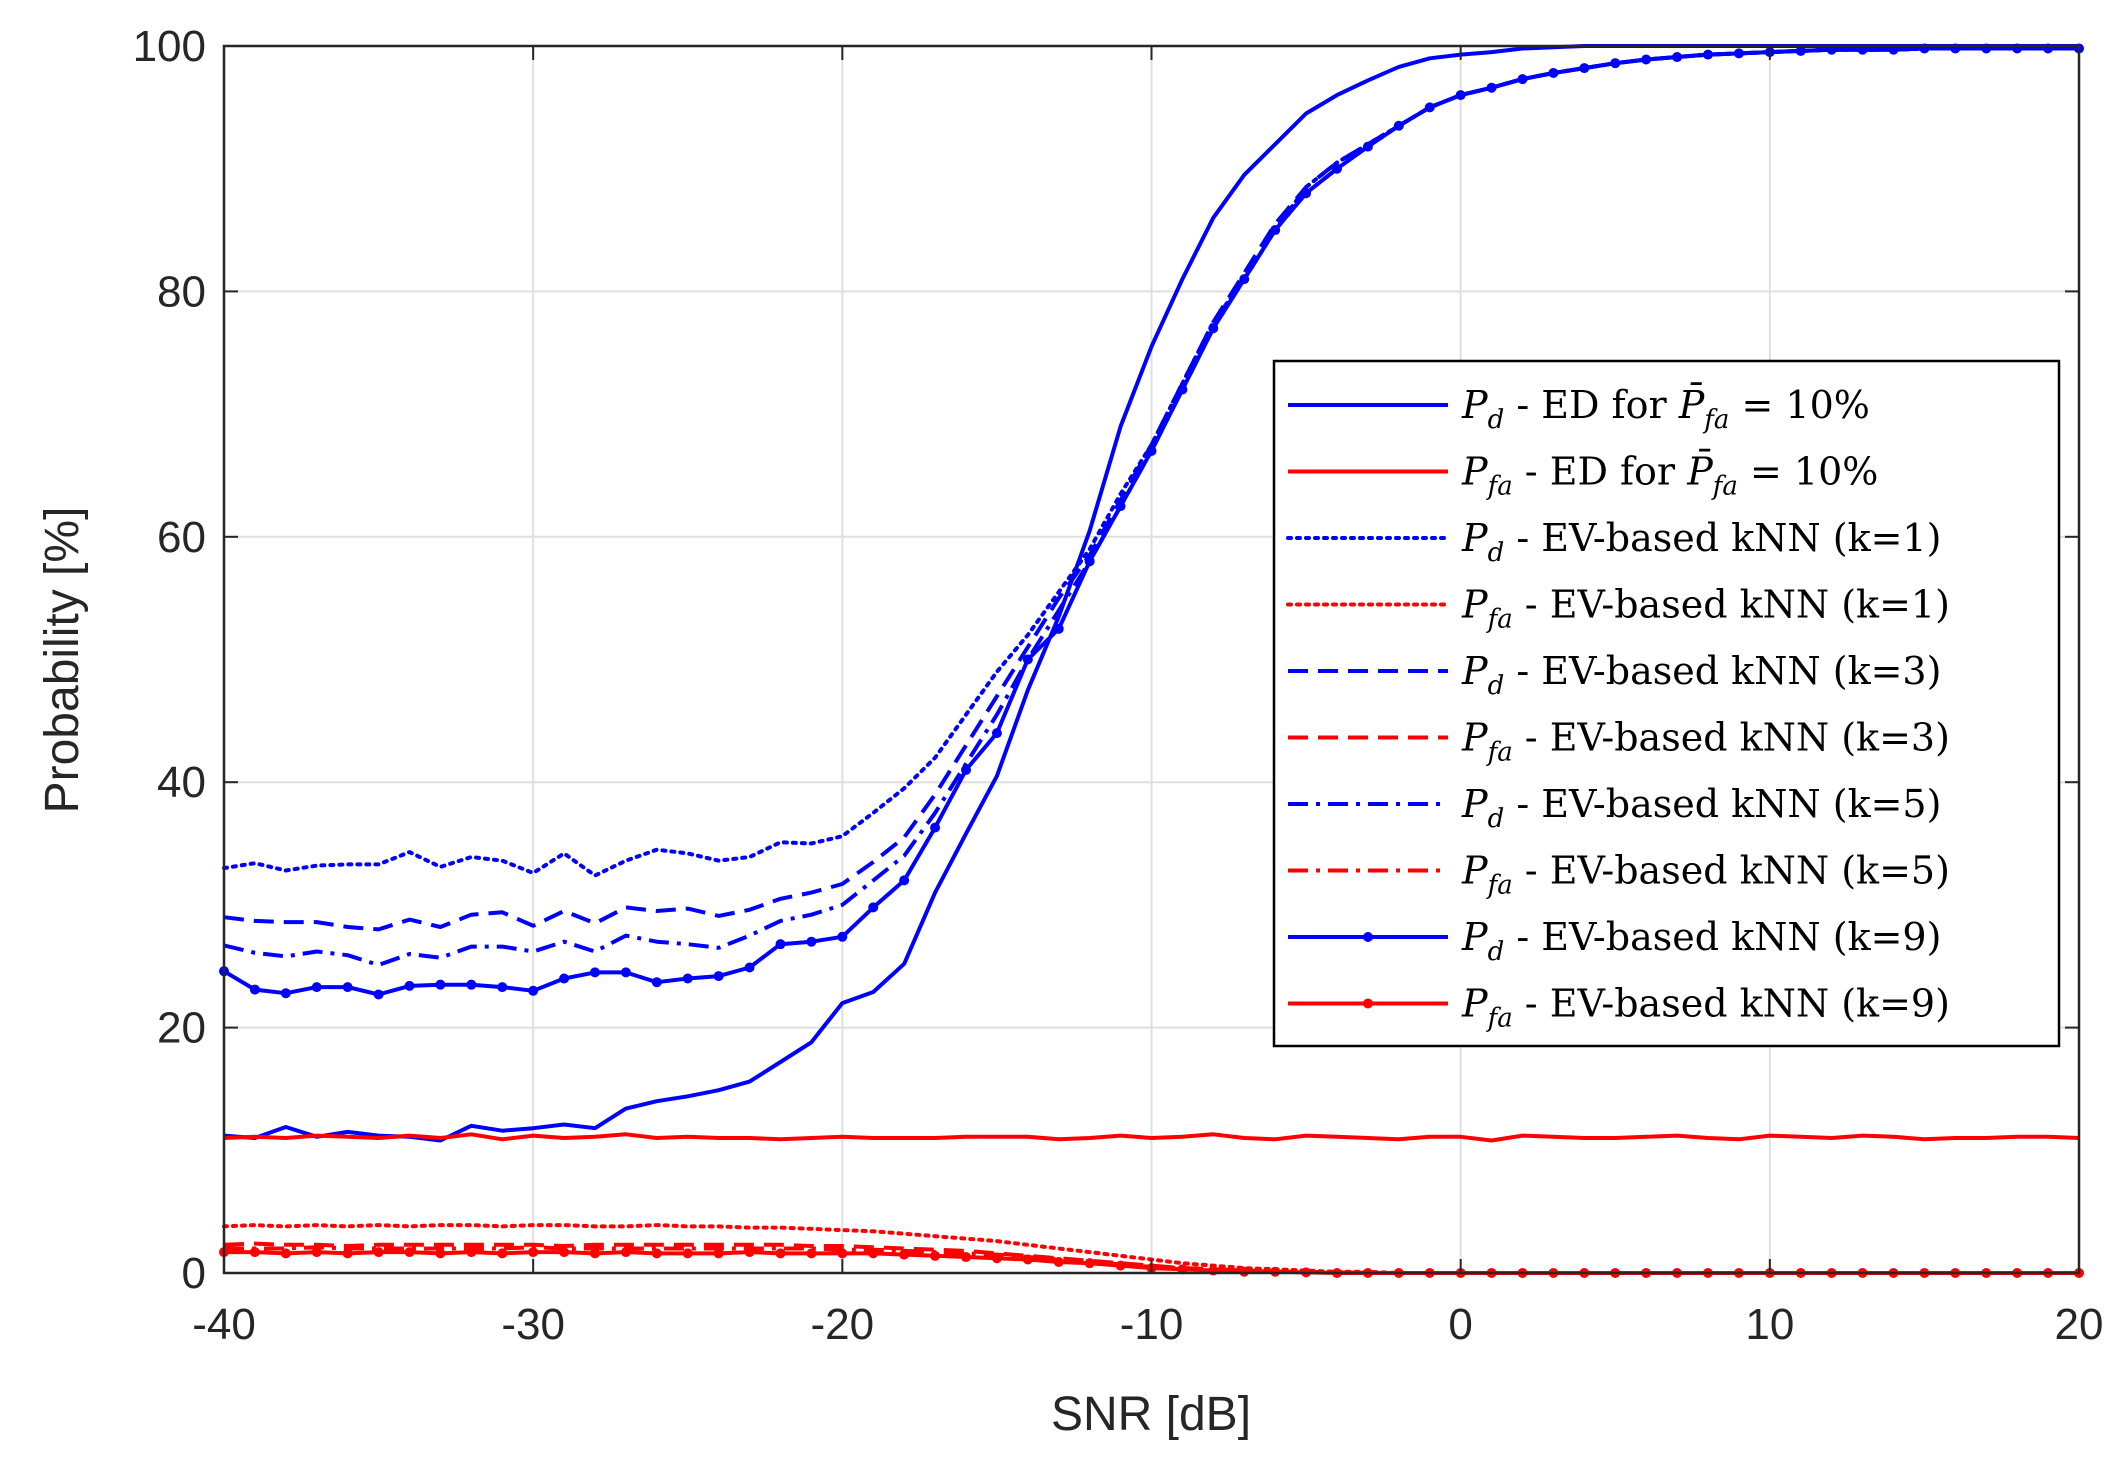  I want to click on x-tick-label: 0, so click(1460, 1324).